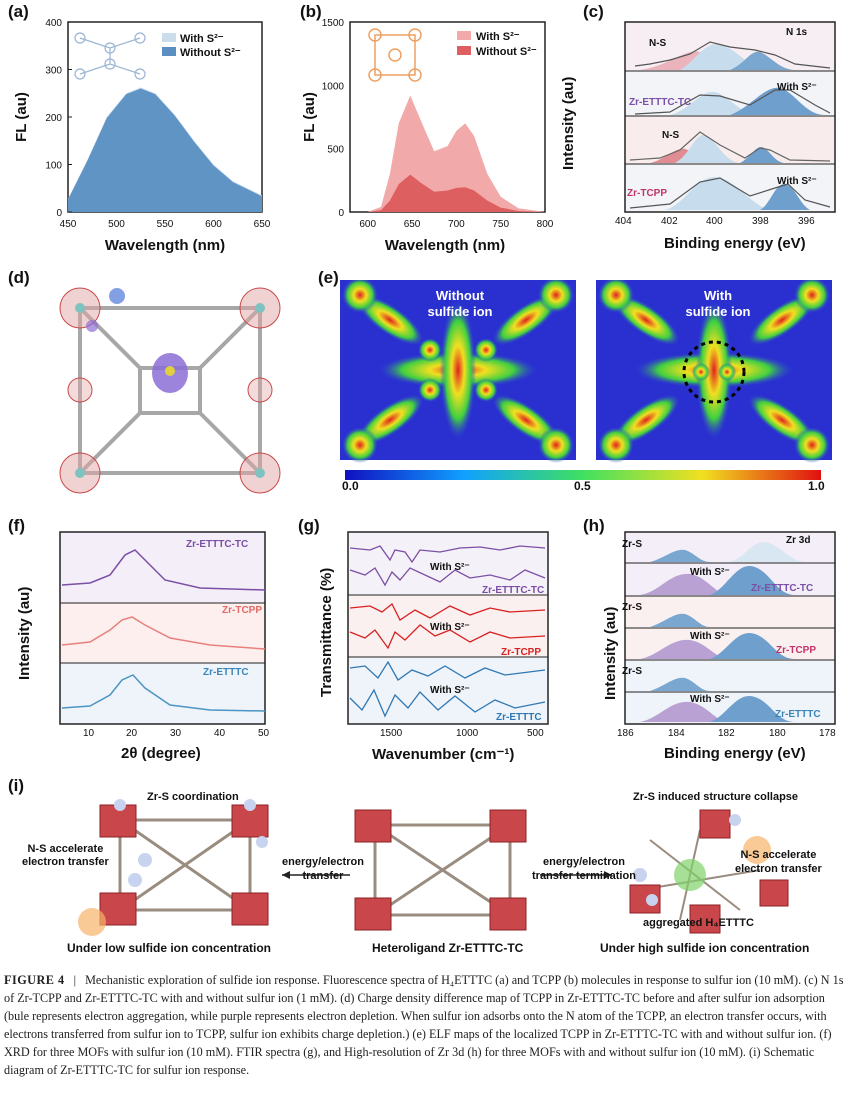 The width and height of the screenshot is (848, 1093). Describe the element at coordinates (623, 221) in the screenshot. I see `c-xtick: 404` at that location.